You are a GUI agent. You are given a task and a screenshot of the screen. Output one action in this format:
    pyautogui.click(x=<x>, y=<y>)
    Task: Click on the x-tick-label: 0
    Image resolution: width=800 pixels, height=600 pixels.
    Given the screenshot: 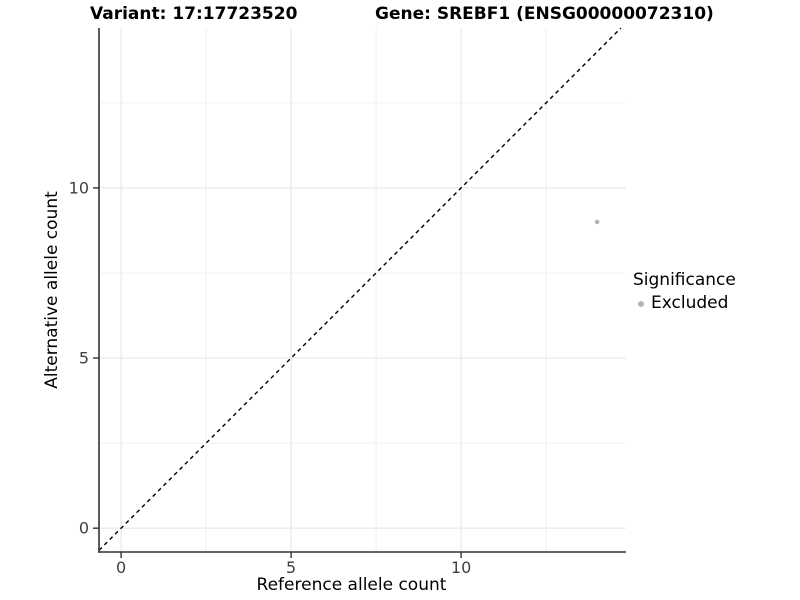 What is the action you would take?
    pyautogui.click(x=121, y=567)
    